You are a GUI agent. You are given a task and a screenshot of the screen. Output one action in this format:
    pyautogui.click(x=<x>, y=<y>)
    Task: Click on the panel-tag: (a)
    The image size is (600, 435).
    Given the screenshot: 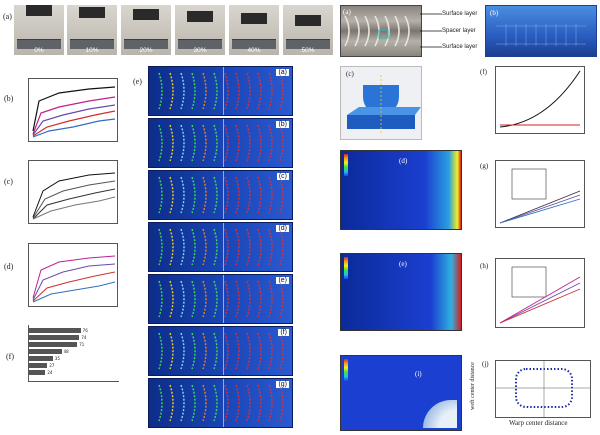 What is the action you would take?
    pyautogui.click(x=347, y=12)
    